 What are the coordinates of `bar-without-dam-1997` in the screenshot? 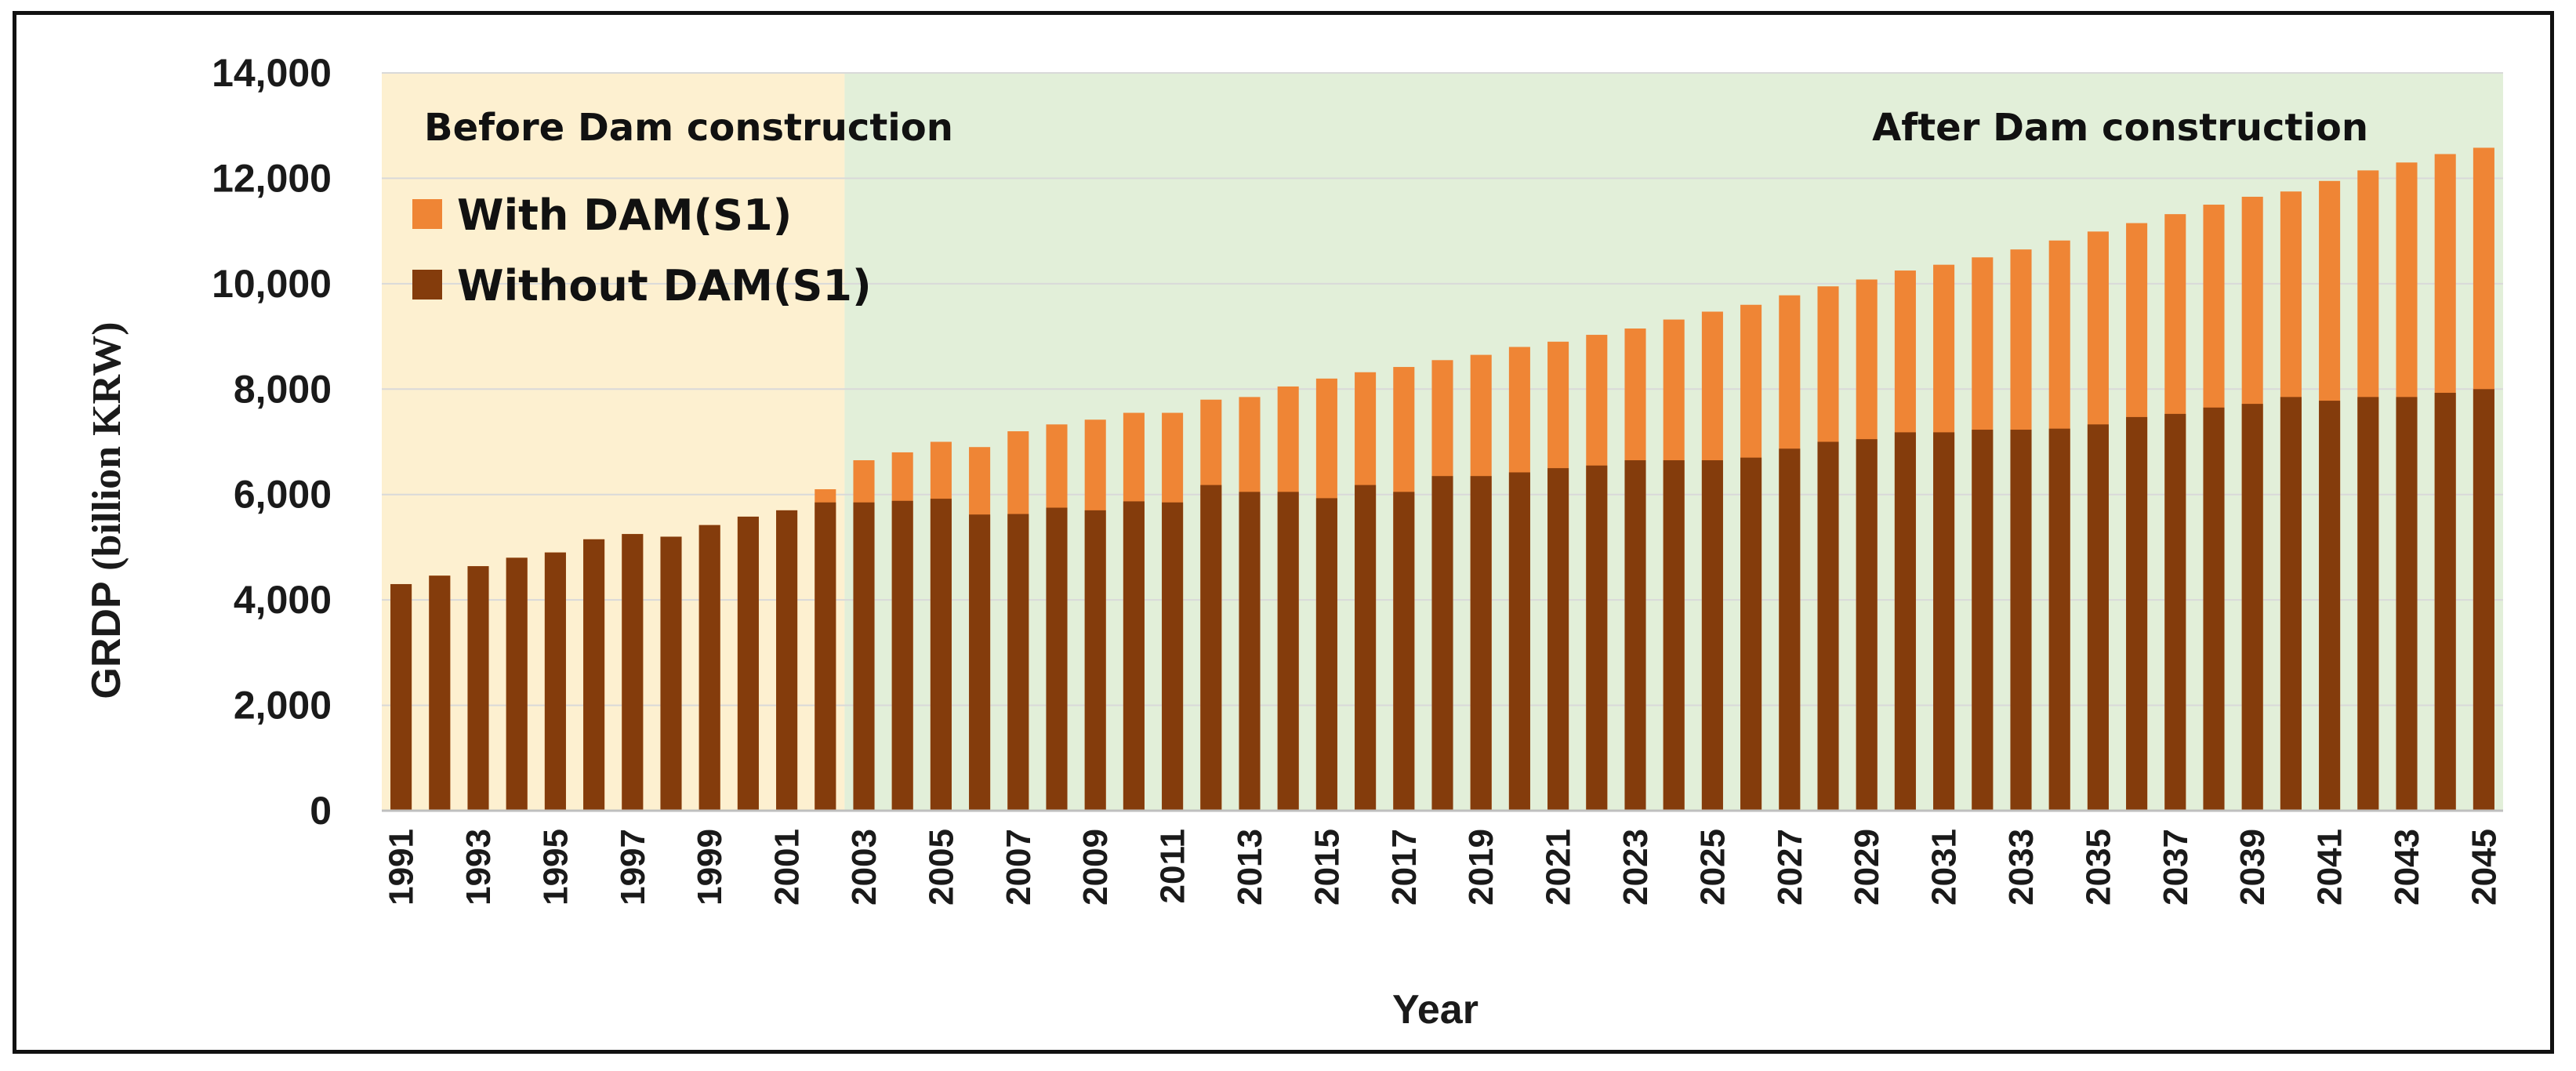 It's located at (633, 672).